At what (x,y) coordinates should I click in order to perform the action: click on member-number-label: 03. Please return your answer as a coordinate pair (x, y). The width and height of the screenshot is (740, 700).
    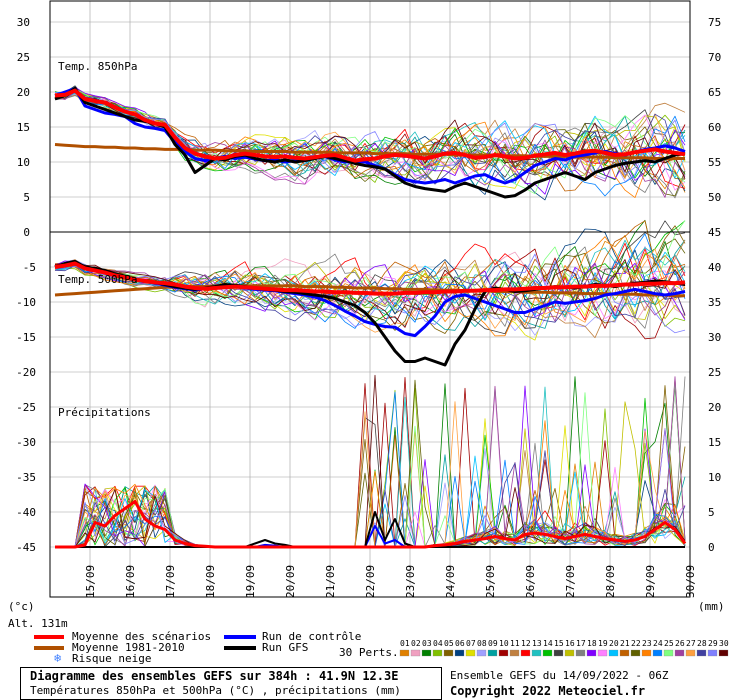
    Looking at the image, I should click on (427, 643).